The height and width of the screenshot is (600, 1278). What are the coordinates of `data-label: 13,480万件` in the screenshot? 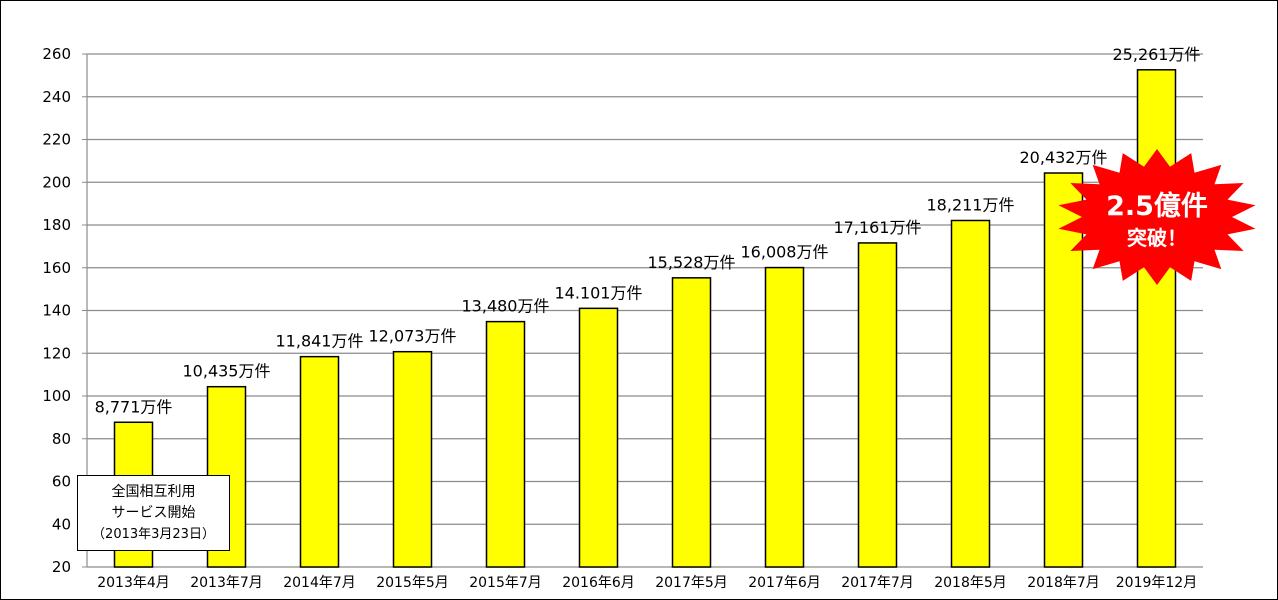 It's located at (506, 306).